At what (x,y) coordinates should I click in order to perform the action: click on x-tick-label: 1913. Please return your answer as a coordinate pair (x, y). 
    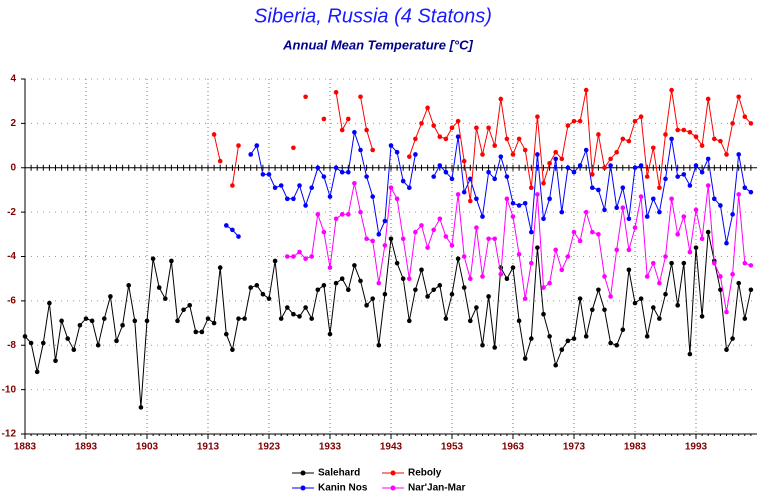
    Looking at the image, I should click on (208, 447).